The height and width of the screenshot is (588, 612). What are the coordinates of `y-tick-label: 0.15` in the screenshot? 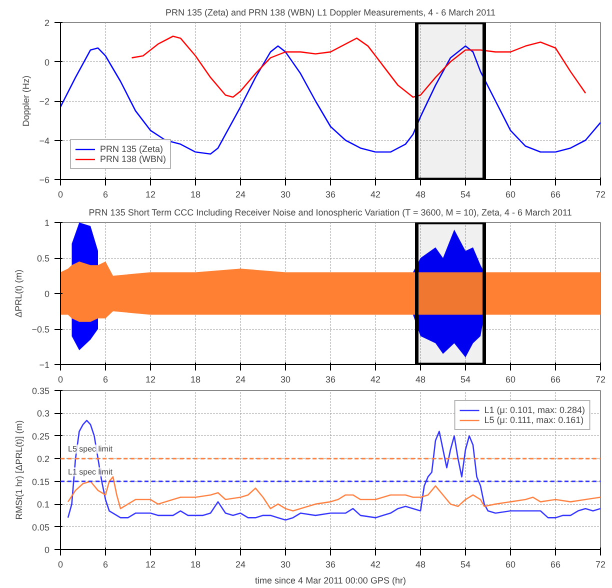 It's located at (41, 481).